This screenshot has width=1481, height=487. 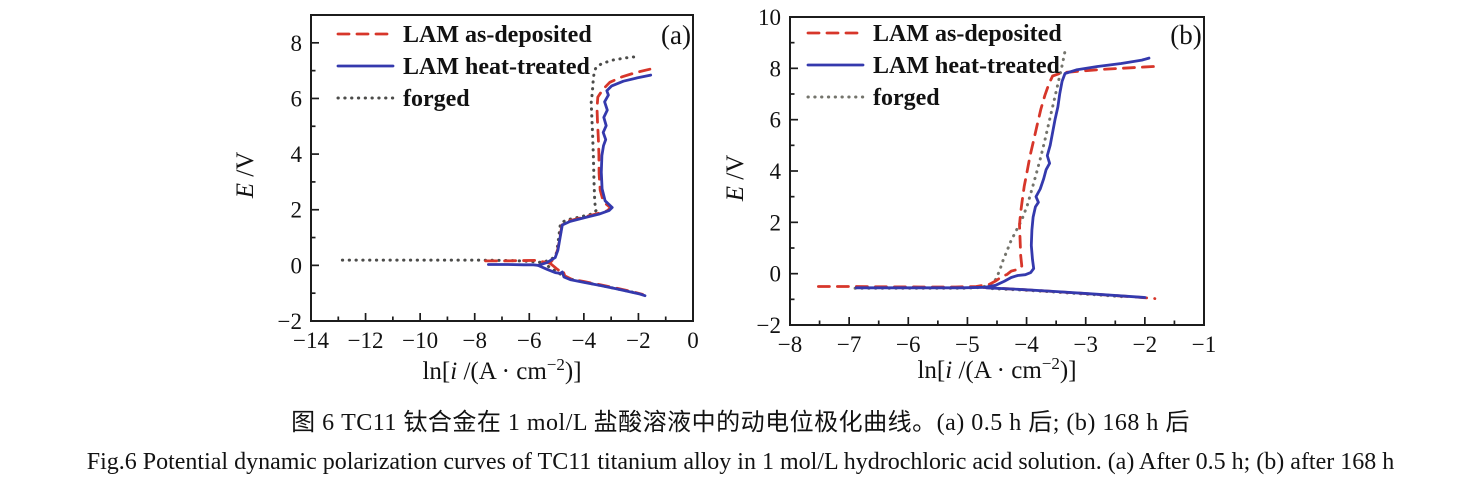 I want to click on x-tick-label: −10, so click(x=420, y=340).